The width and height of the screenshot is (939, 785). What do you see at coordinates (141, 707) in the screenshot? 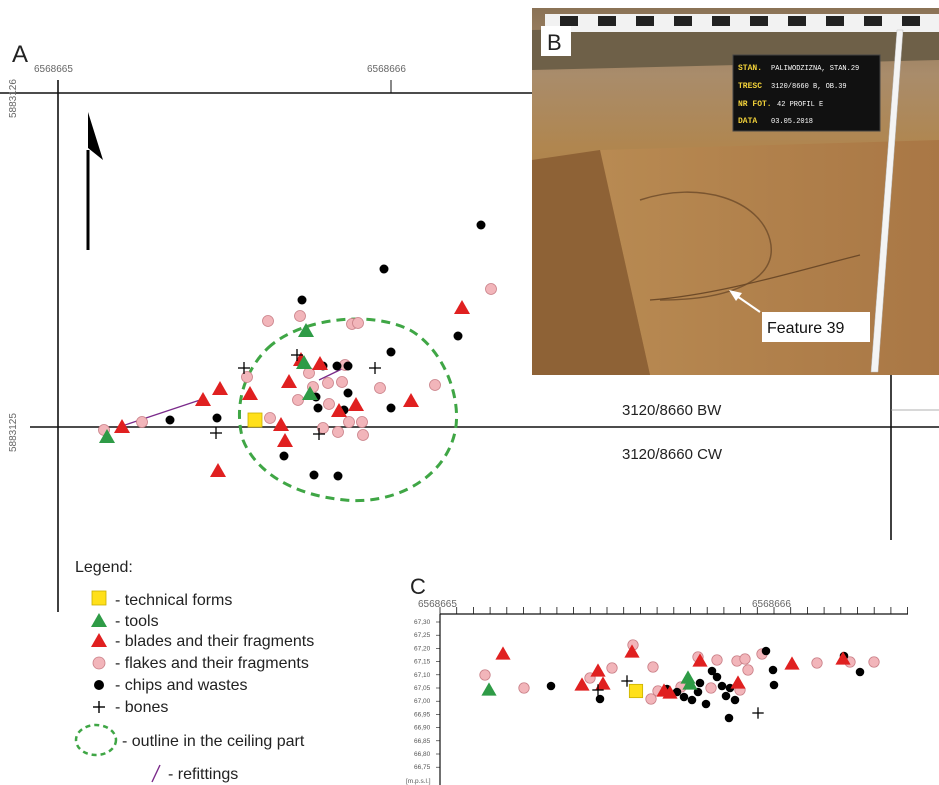
I see `legend-label: - bones` at bounding box center [141, 707].